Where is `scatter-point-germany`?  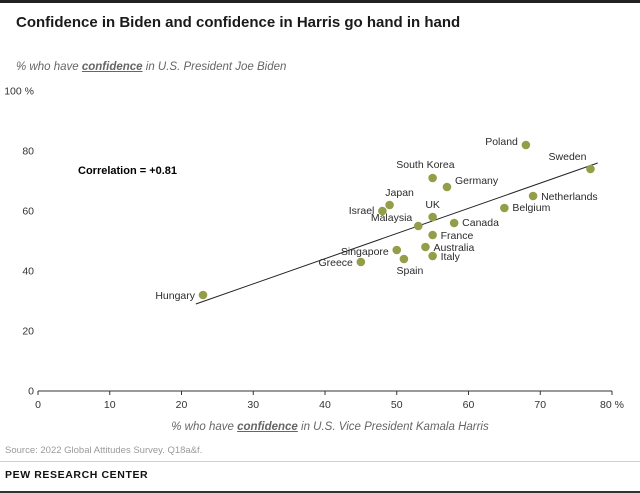 scatter-point-germany is located at coordinates (447, 187).